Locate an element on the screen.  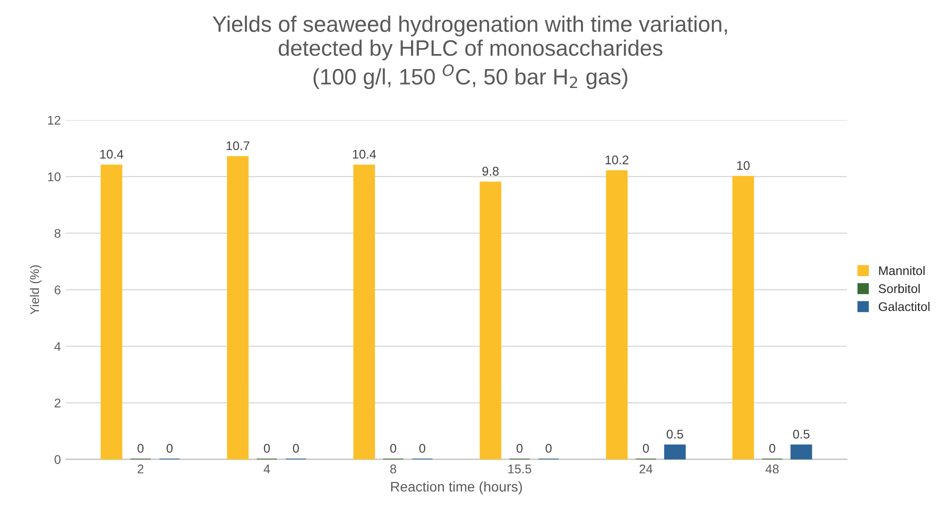
data-label: 10.2 is located at coordinates (617, 159).